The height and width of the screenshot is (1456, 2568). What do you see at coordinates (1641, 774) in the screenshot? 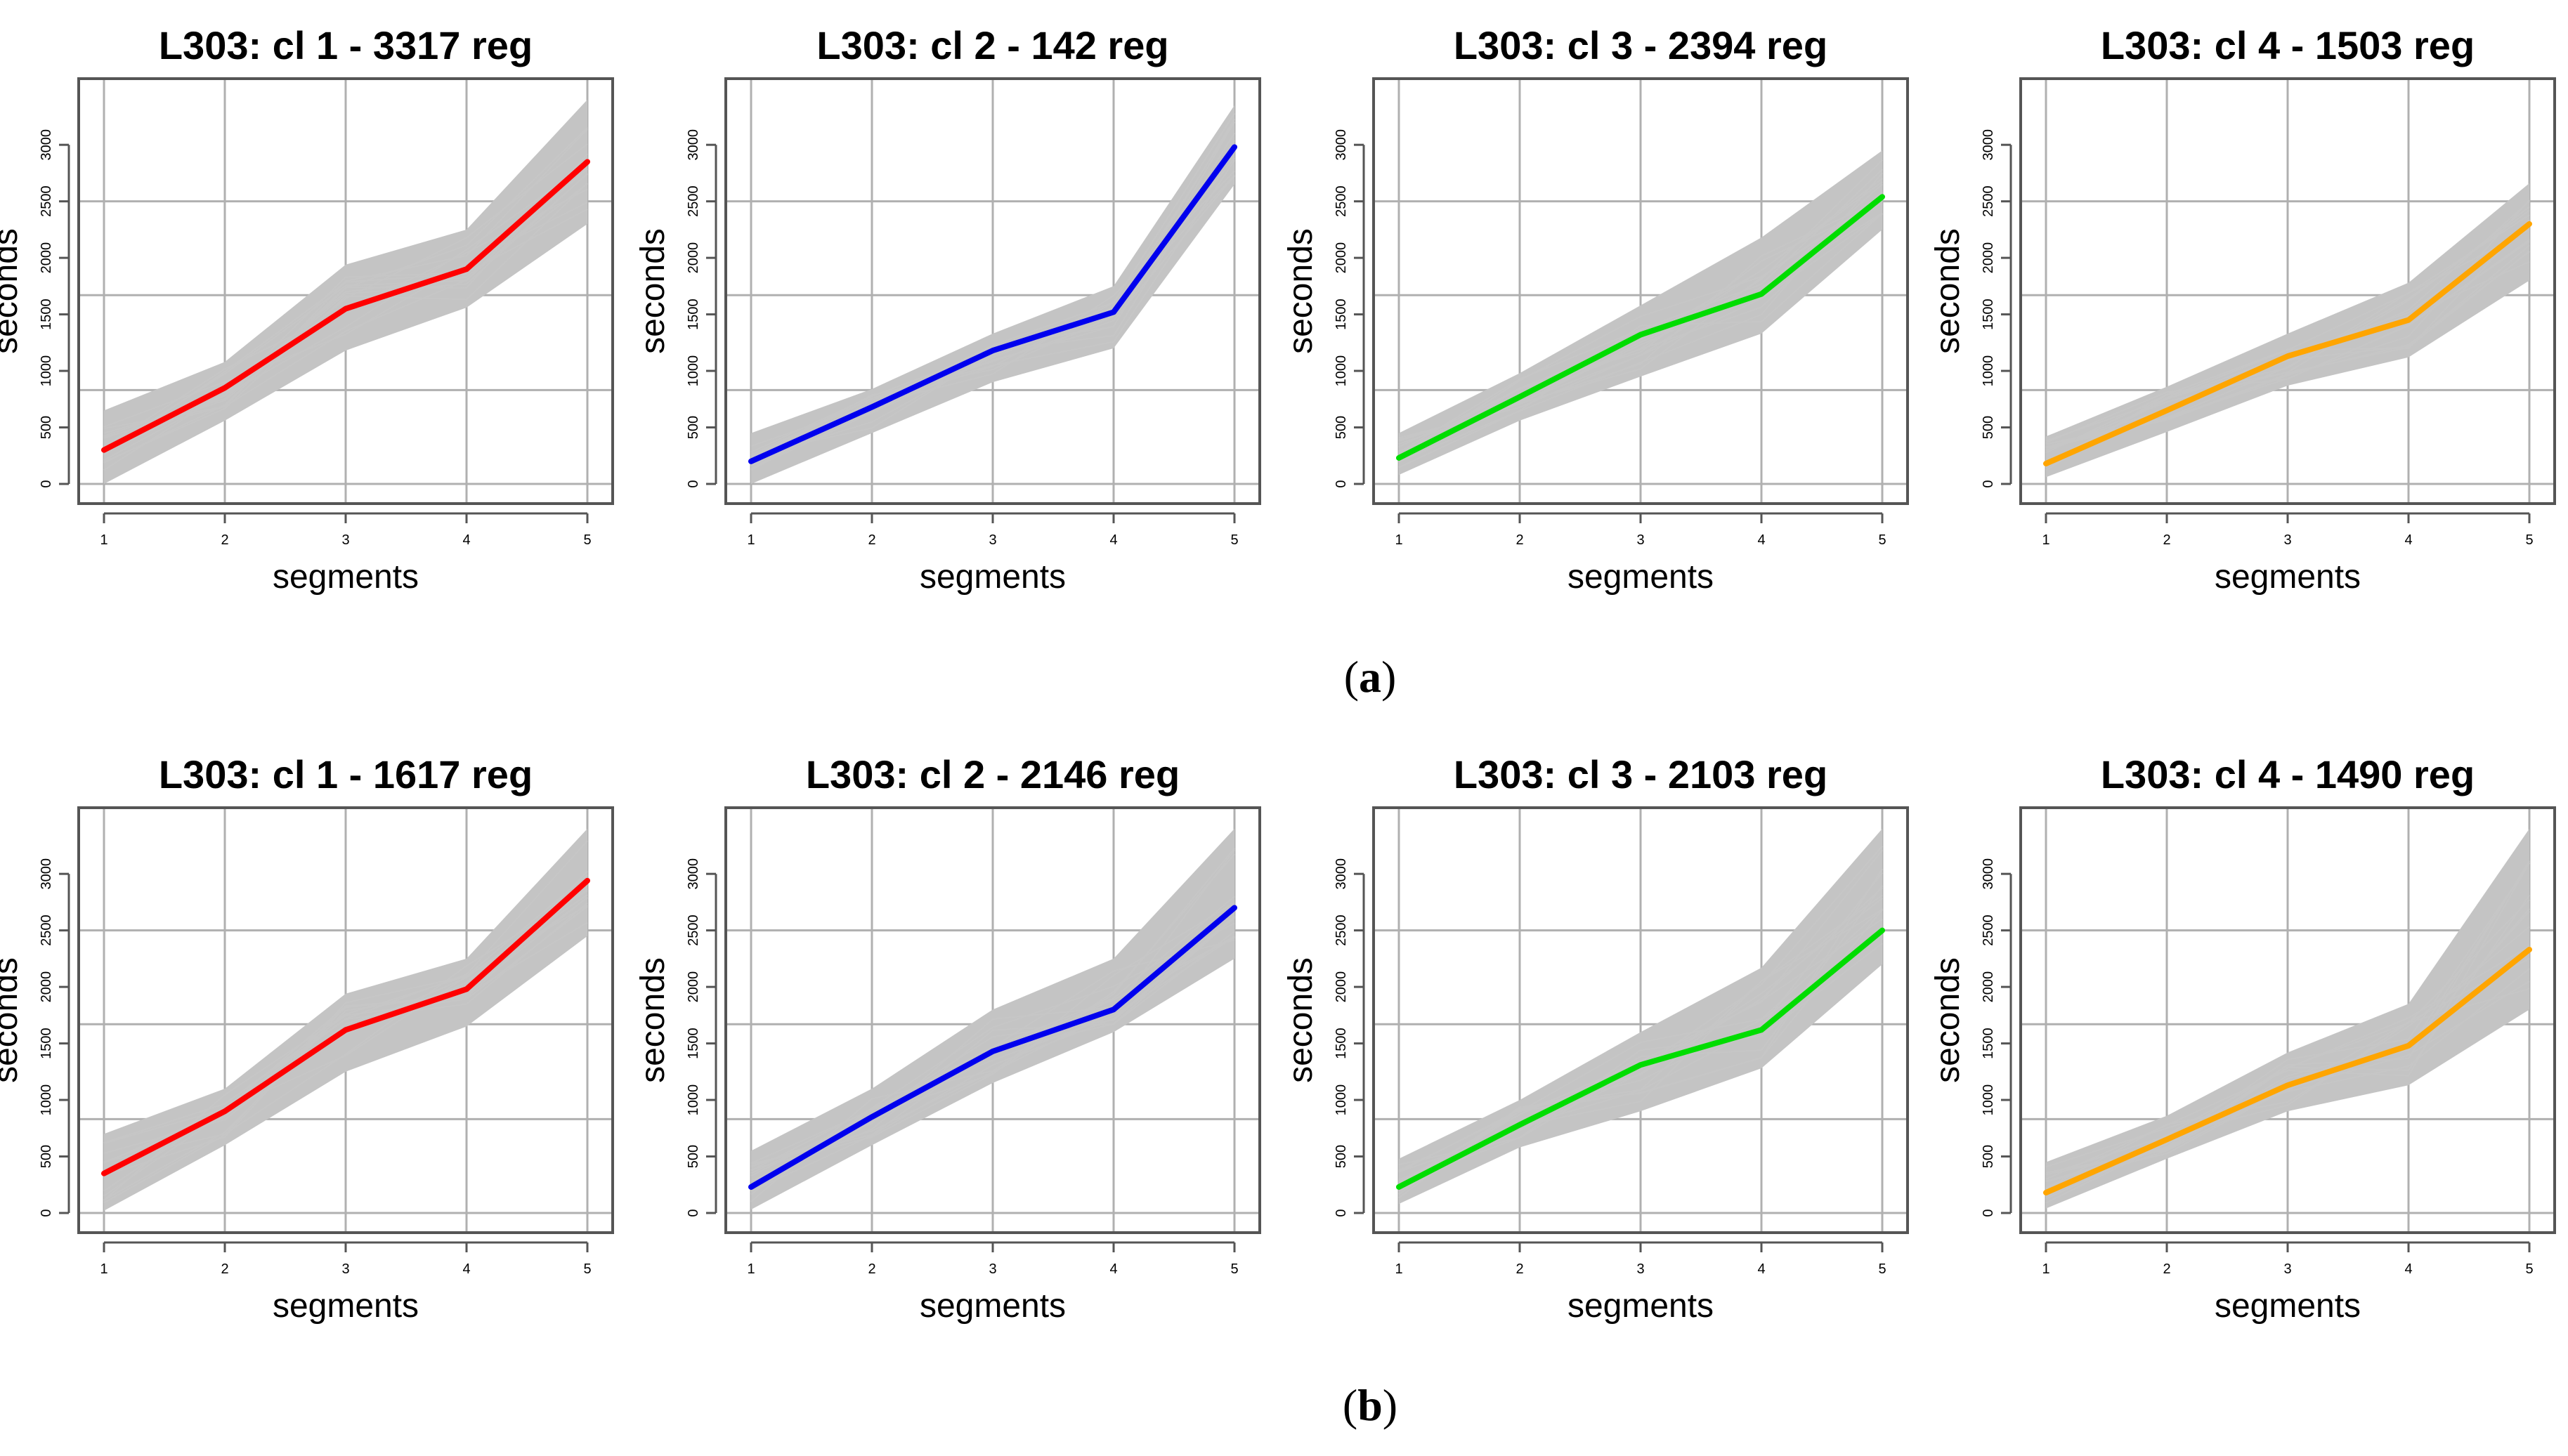
I see `chart-title: L303: cl 3 - 2103 reg` at bounding box center [1641, 774].